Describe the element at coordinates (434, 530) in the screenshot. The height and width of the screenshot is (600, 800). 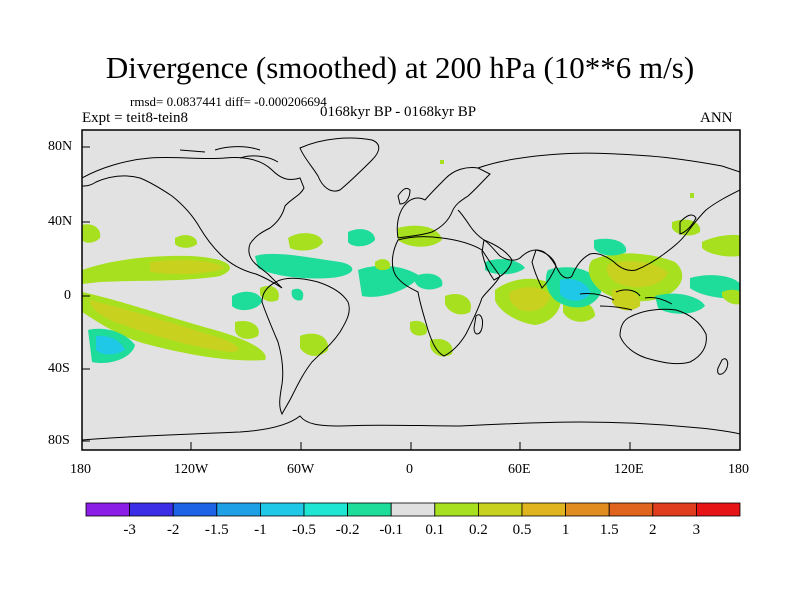
I see `colorbar-label: 0.1` at that location.